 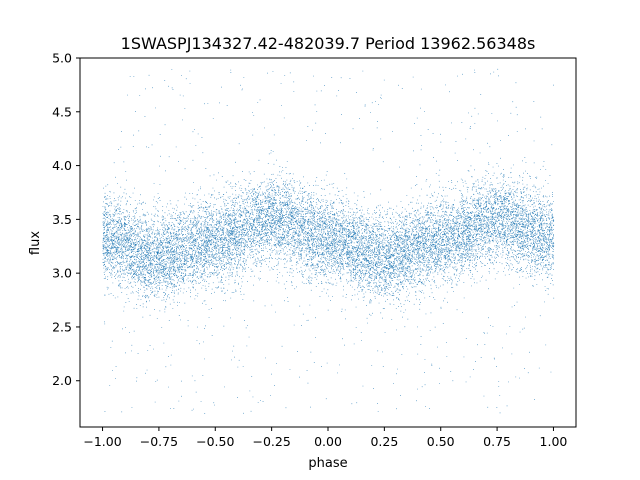 What do you see at coordinates (215, 441) in the screenshot?
I see `x-tick-label: −0.50` at bounding box center [215, 441].